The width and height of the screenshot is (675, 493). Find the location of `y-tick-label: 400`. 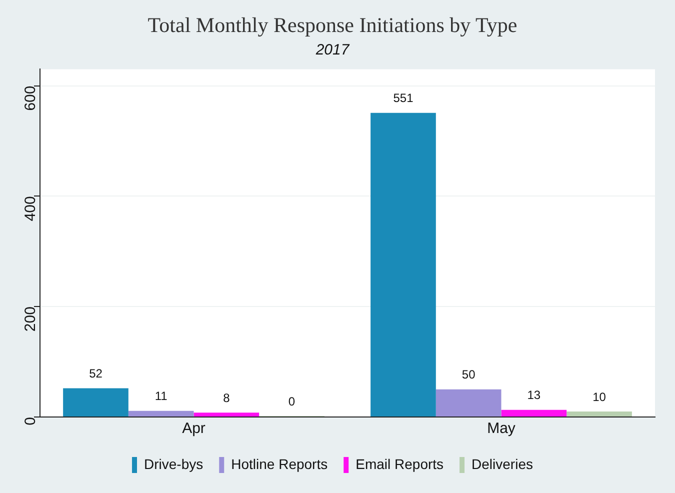

y-tick-label: 400 is located at coordinates (31, 209).